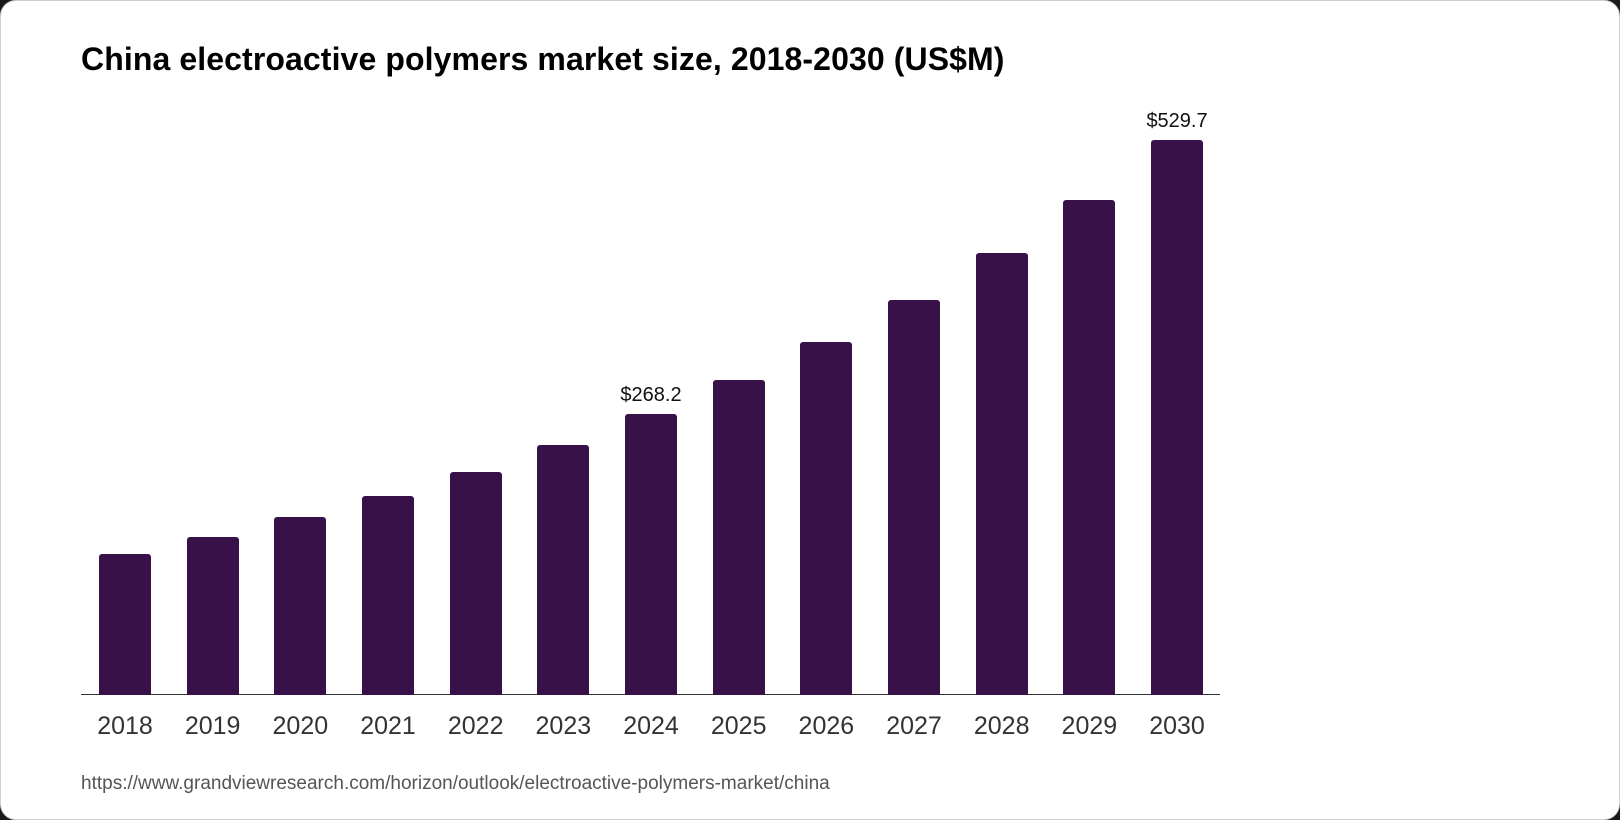  I want to click on bar-2025, so click(738, 537).